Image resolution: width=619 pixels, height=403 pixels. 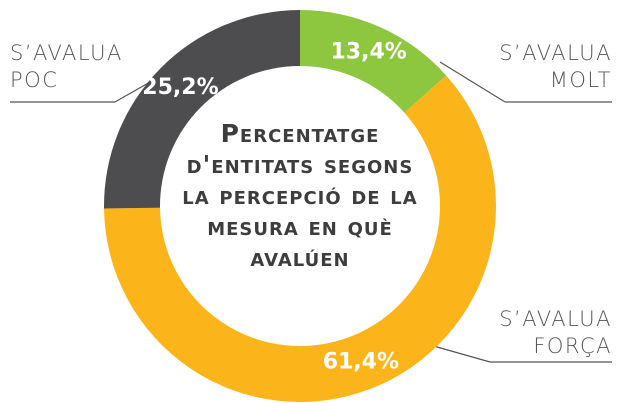 What do you see at coordinates (361, 362) in the screenshot?
I see `value-label: 61,4%` at bounding box center [361, 362].